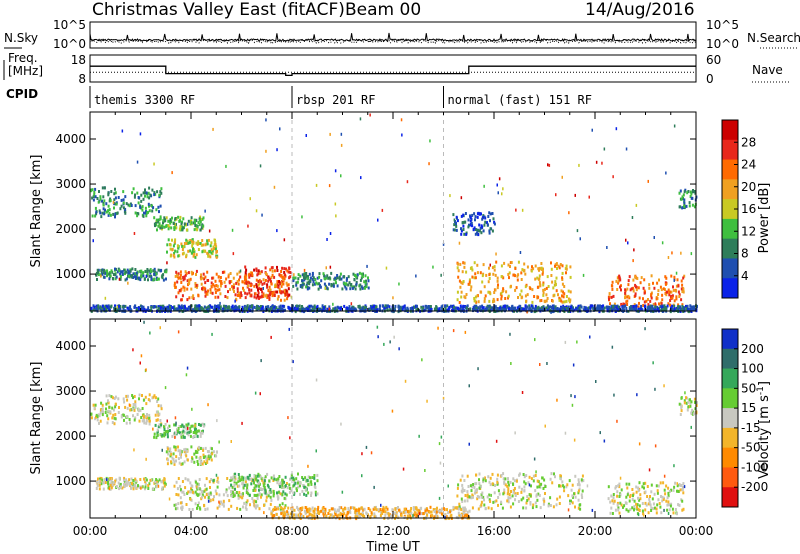 This screenshot has width=800, height=554. Describe the element at coordinates (25, 71) in the screenshot. I see `freq-left-label-line2: [MHz]` at that location.